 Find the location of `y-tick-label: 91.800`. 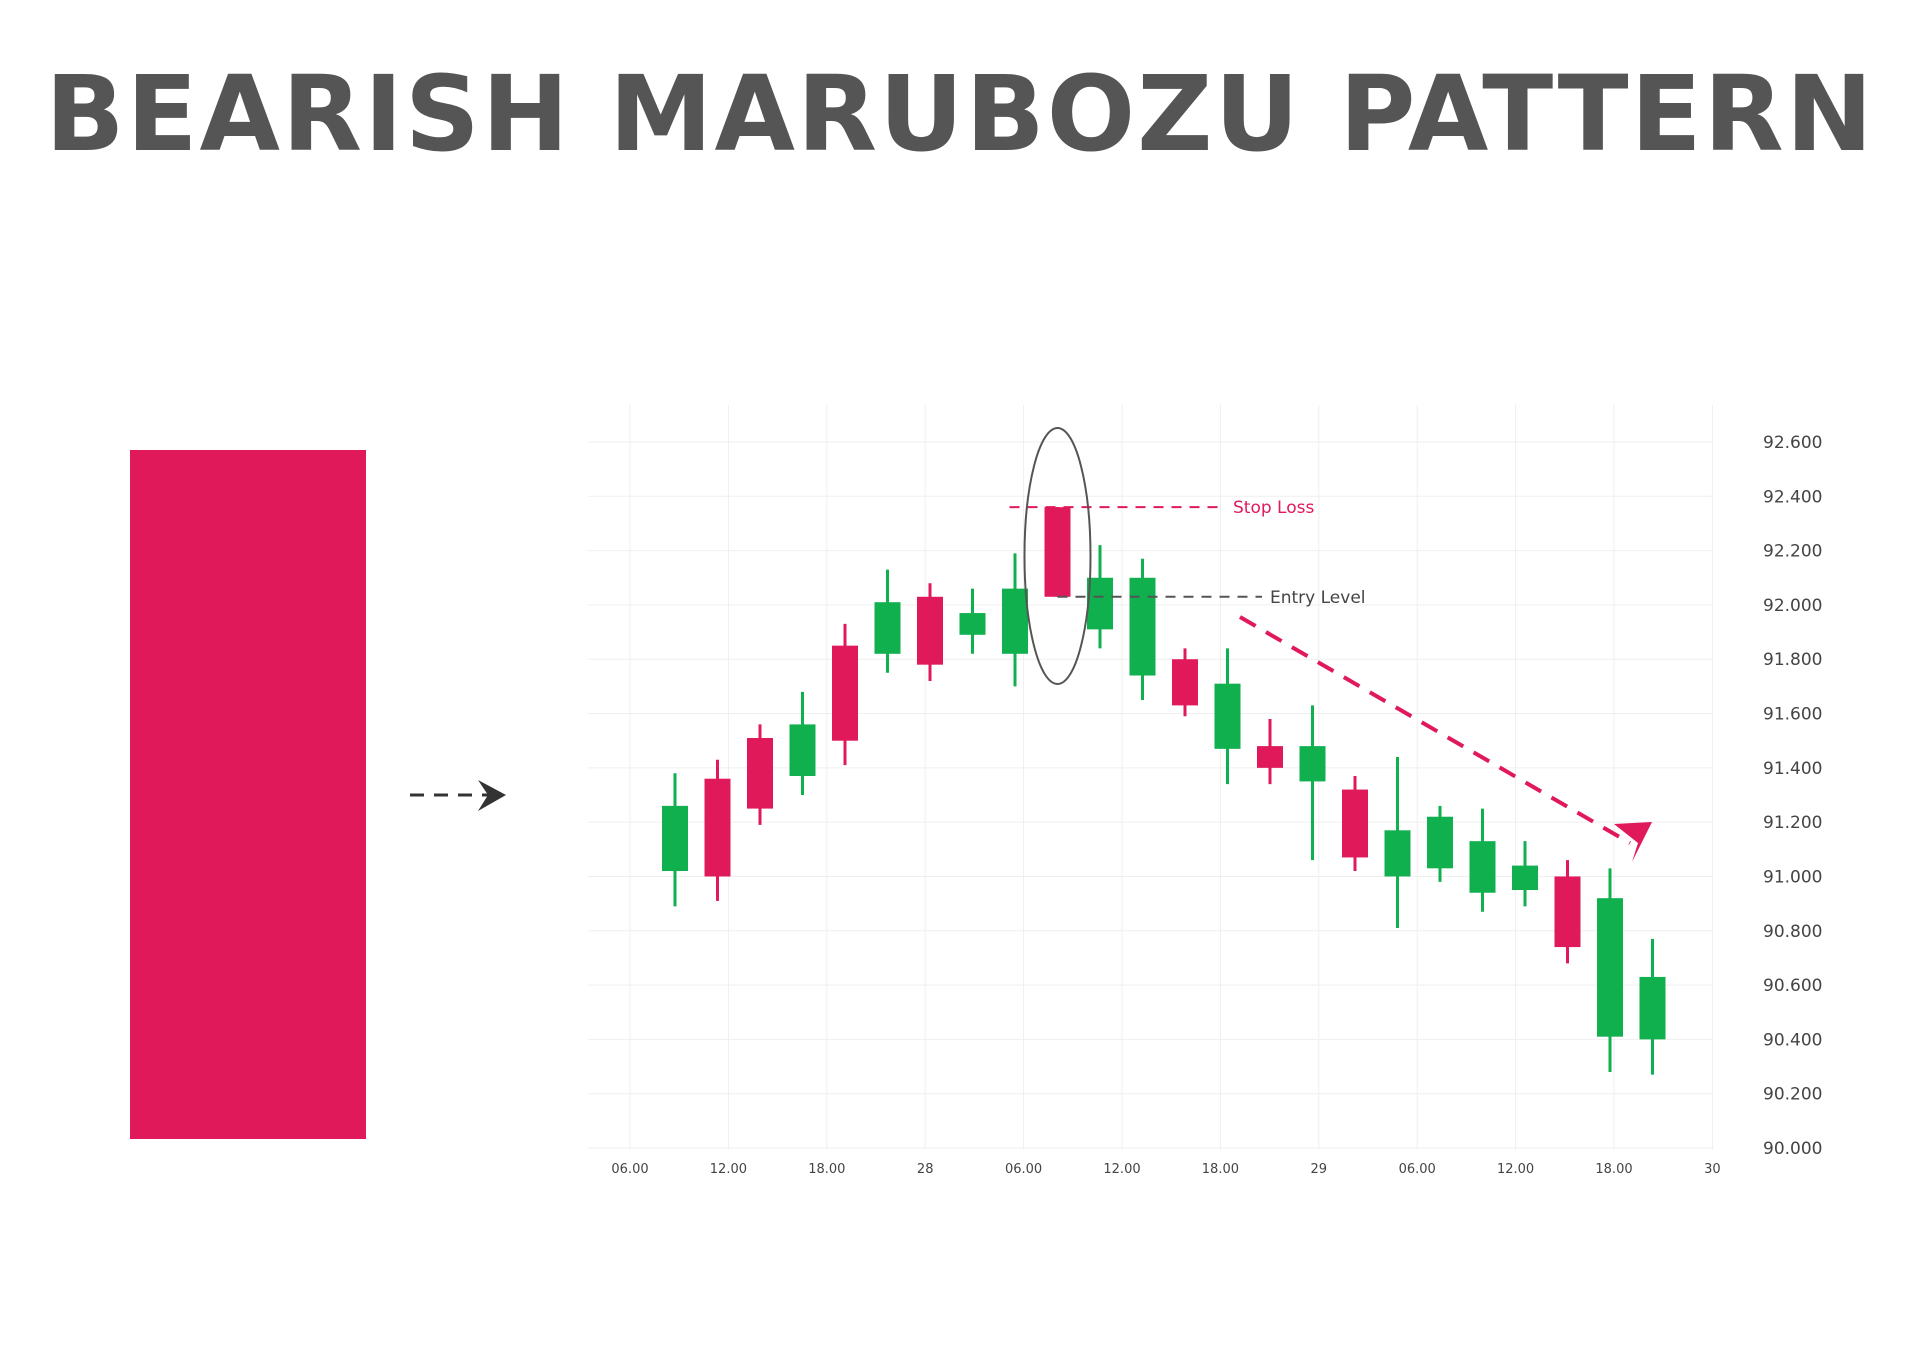

y-tick-label: 91.800 is located at coordinates (1792, 660).